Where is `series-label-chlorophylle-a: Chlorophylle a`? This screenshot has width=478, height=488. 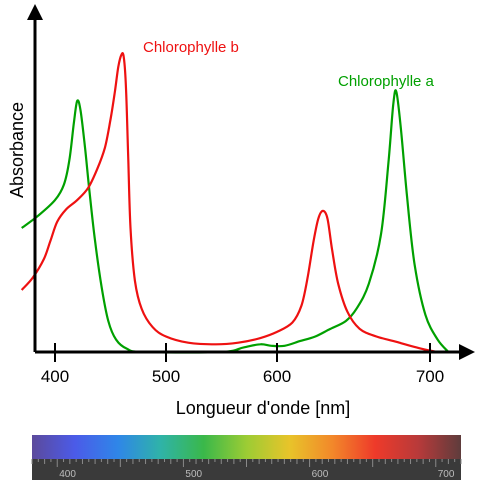 series-label-chlorophylle-a: Chlorophylle a is located at coordinates (386, 81).